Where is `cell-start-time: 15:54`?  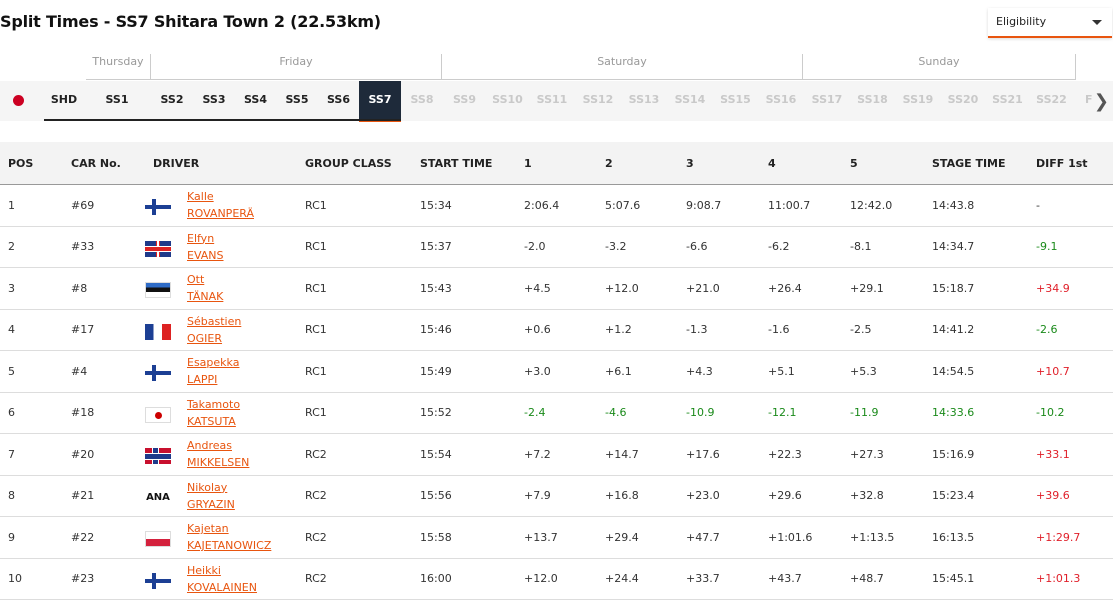 cell-start-time: 15:54 is located at coordinates (464, 454).